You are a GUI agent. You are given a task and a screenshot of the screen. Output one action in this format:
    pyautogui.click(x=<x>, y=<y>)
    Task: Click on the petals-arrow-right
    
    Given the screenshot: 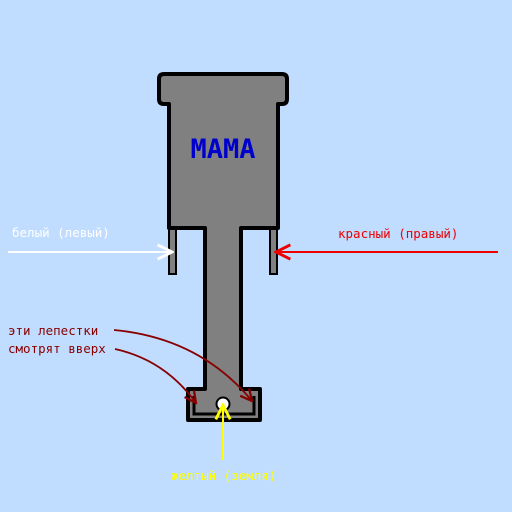 What is the action you would take?
    pyautogui.click(x=182, y=365)
    